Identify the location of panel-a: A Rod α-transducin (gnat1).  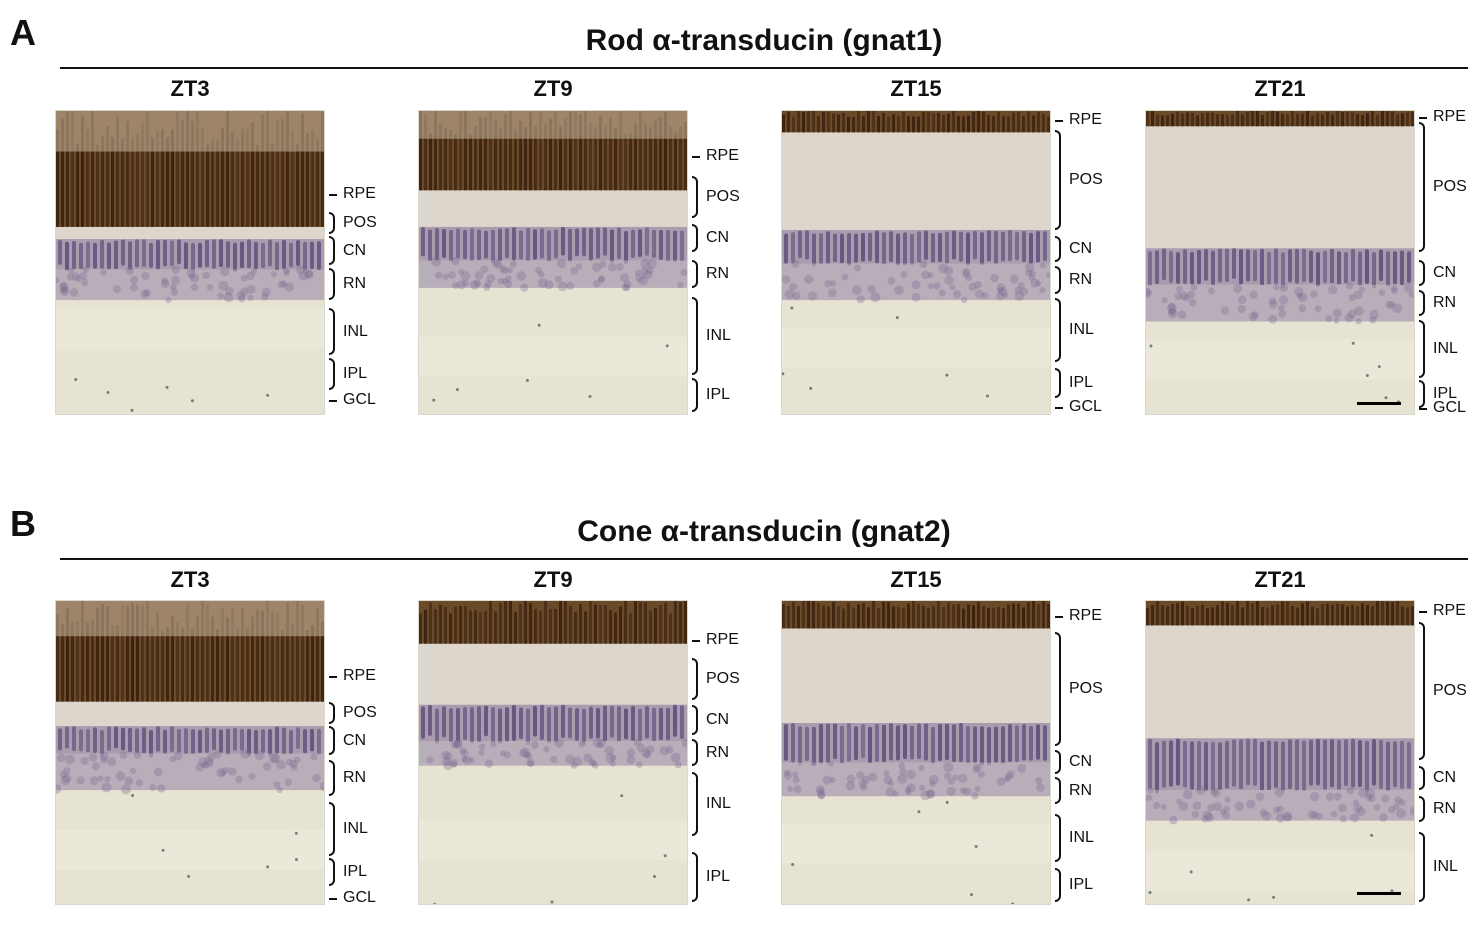
(739, 40).